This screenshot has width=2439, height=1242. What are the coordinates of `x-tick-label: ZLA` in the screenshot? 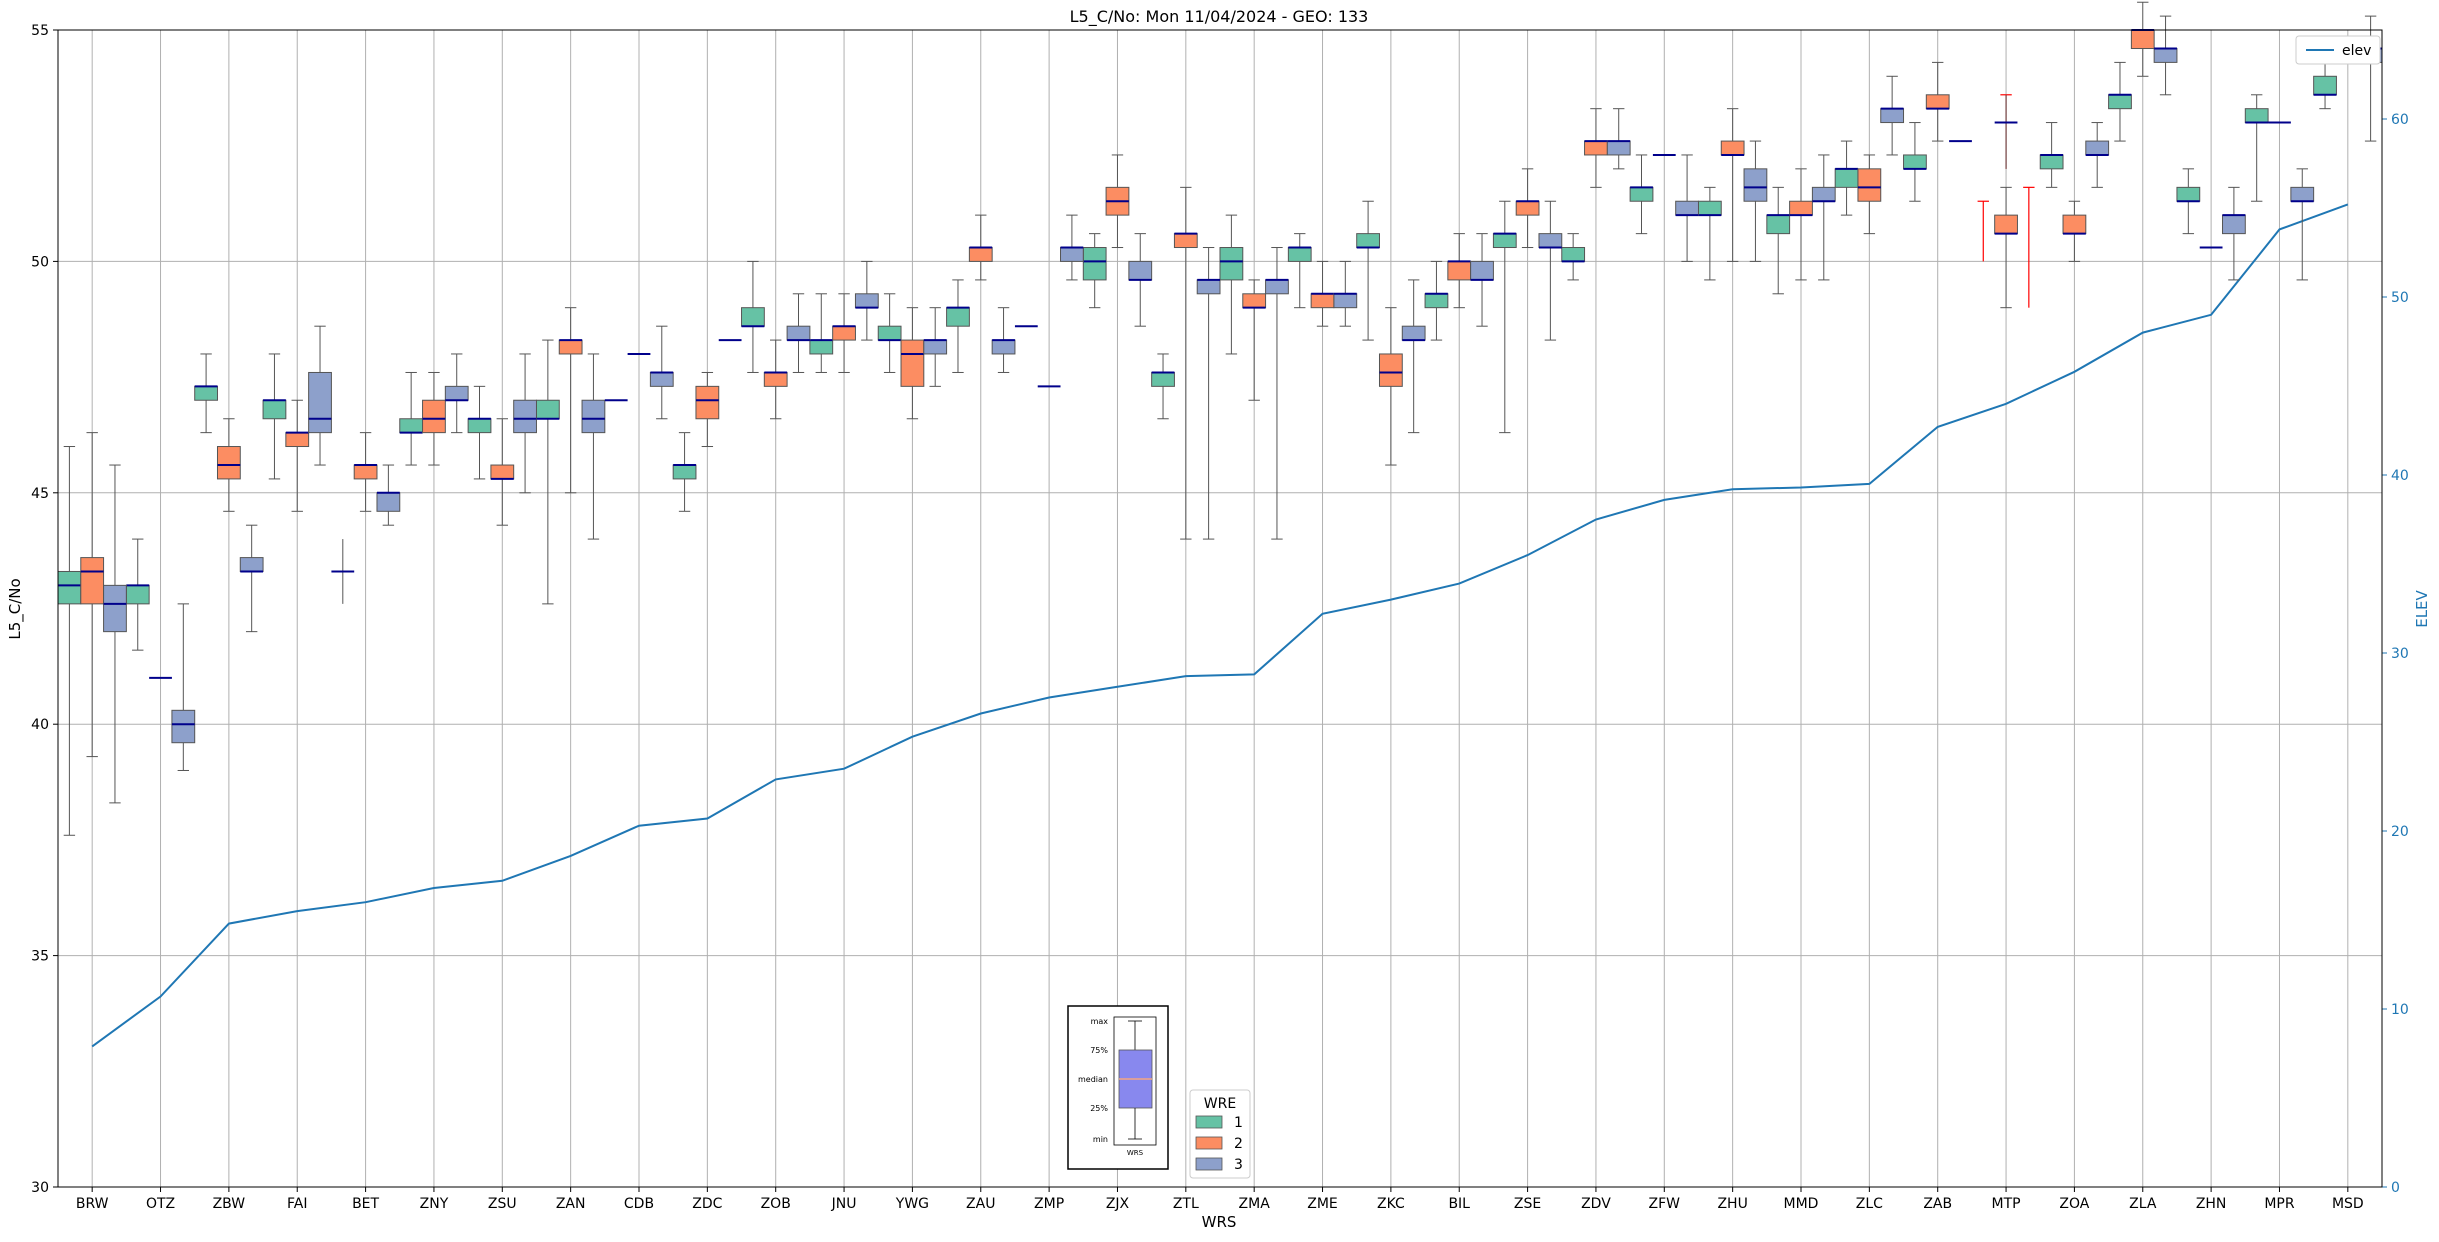 It's located at (2143, 1204).